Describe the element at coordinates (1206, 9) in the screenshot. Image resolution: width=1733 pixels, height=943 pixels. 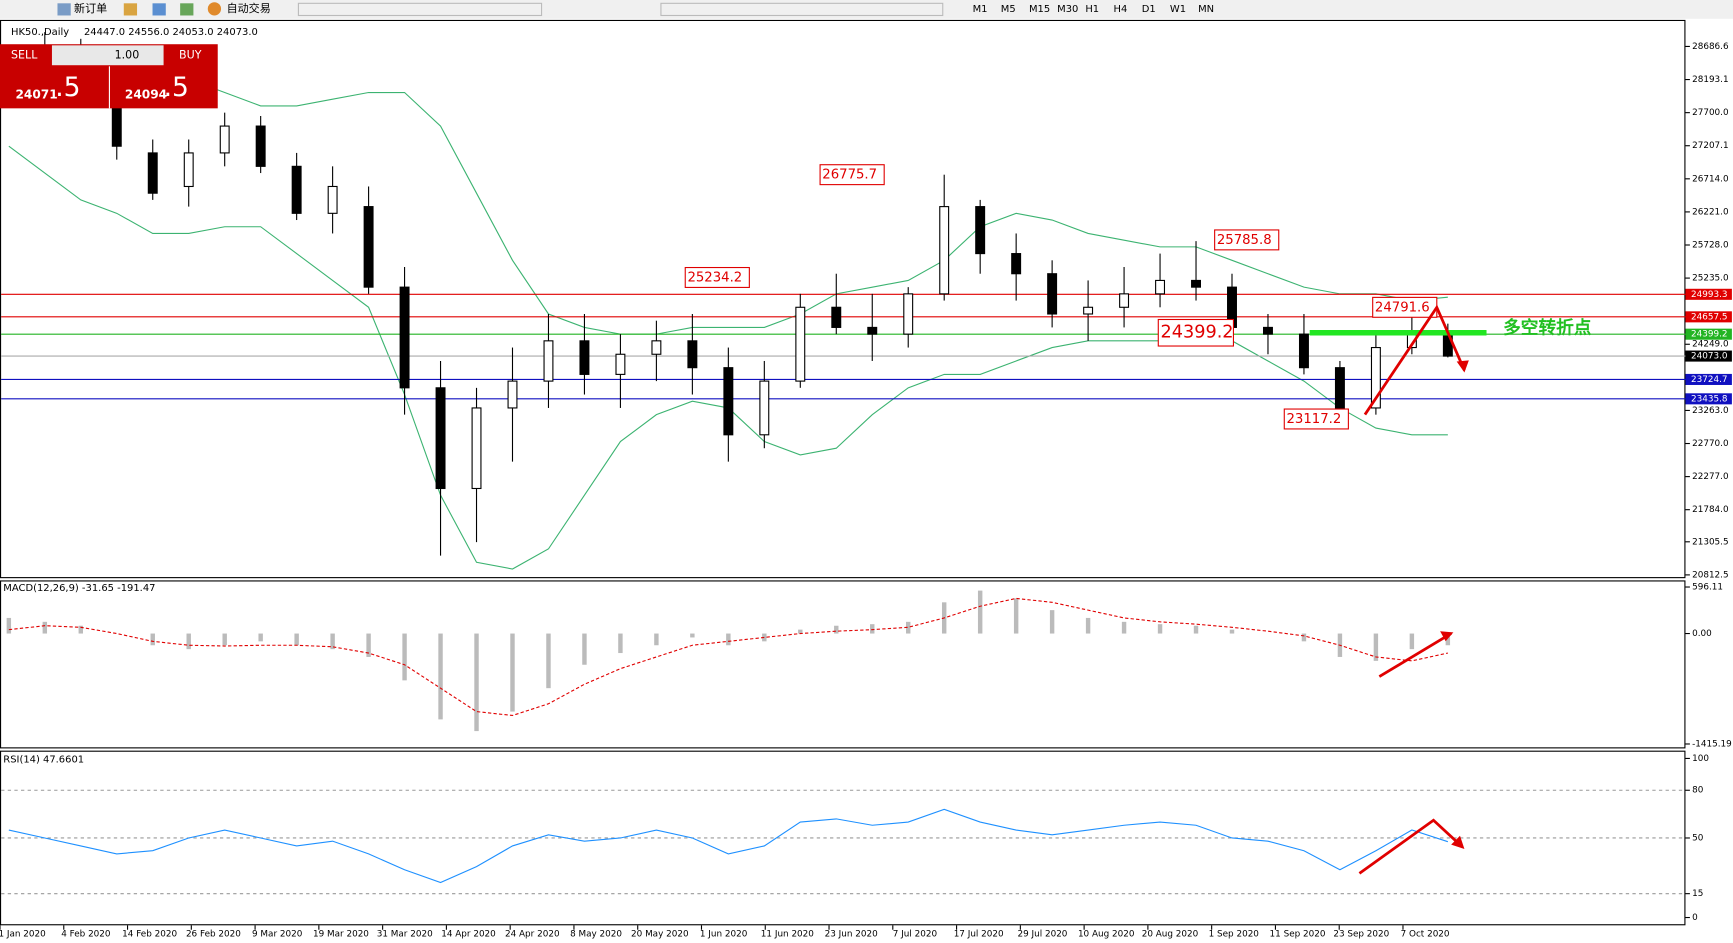
I see `timeframe: MN` at that location.